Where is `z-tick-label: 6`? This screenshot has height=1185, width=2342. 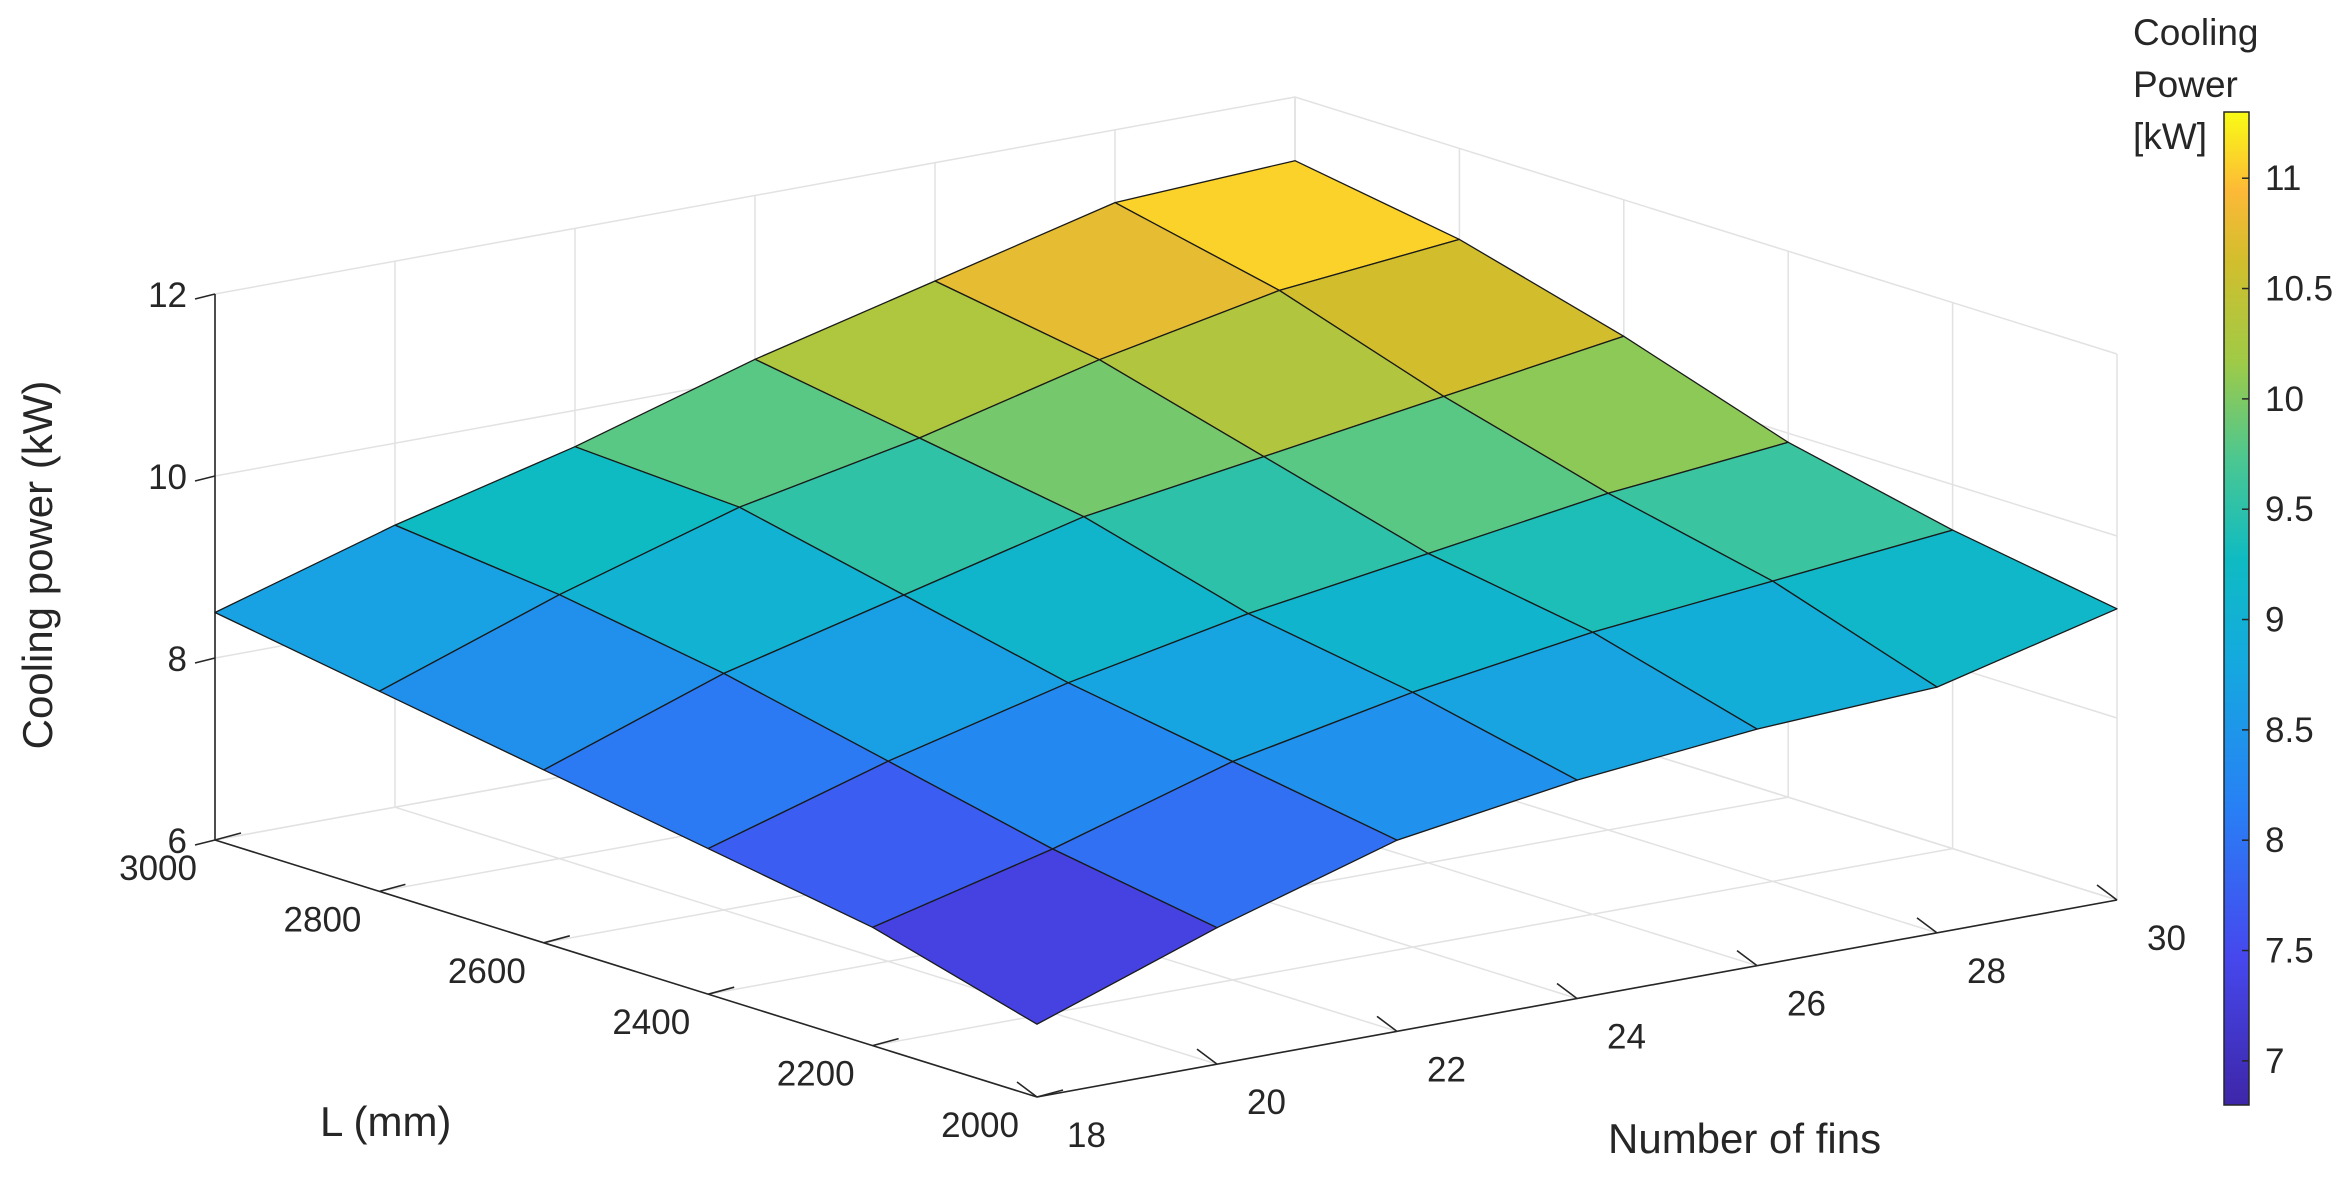 z-tick-label: 6 is located at coordinates (177, 841).